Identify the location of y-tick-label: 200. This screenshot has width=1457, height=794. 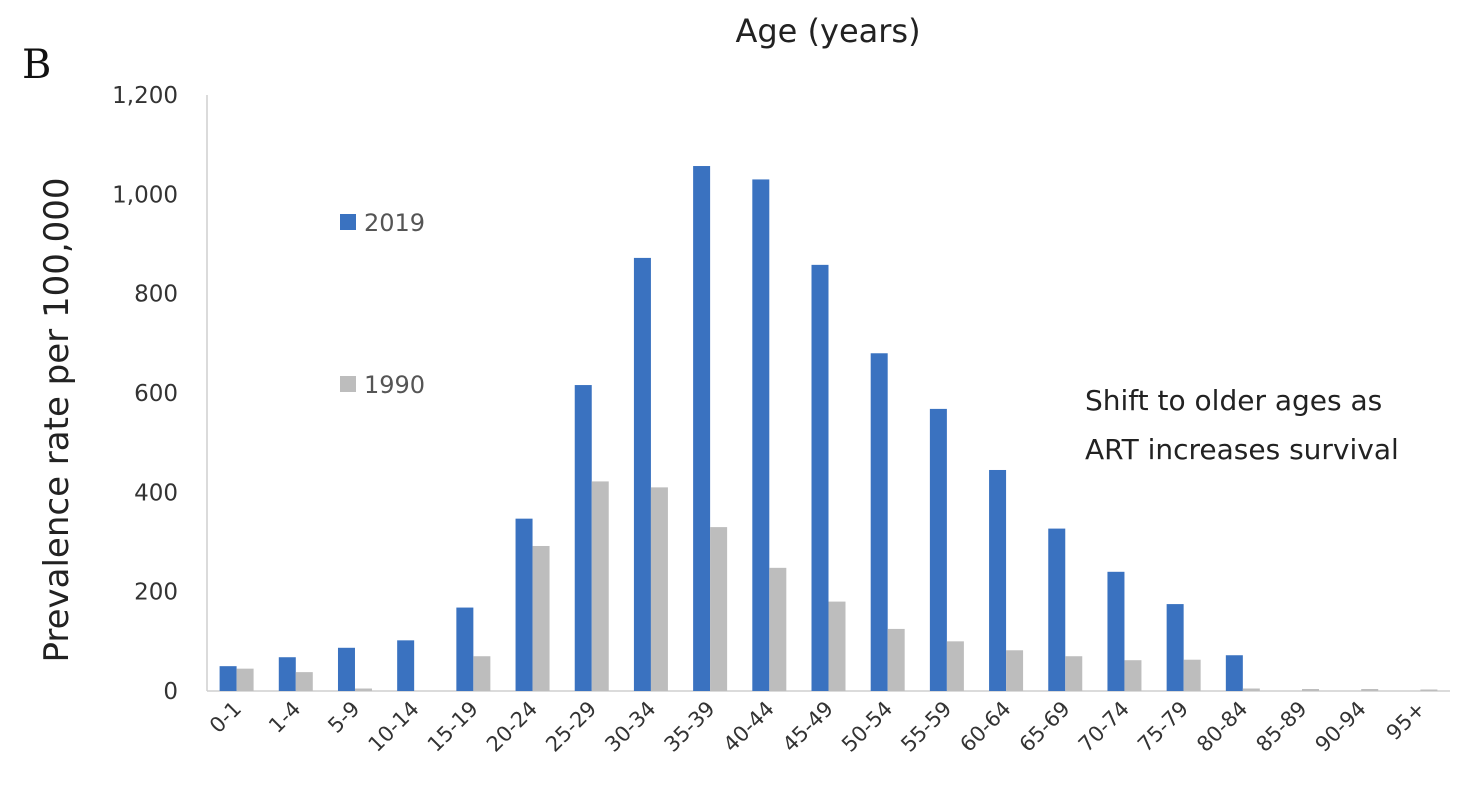
(156, 593).